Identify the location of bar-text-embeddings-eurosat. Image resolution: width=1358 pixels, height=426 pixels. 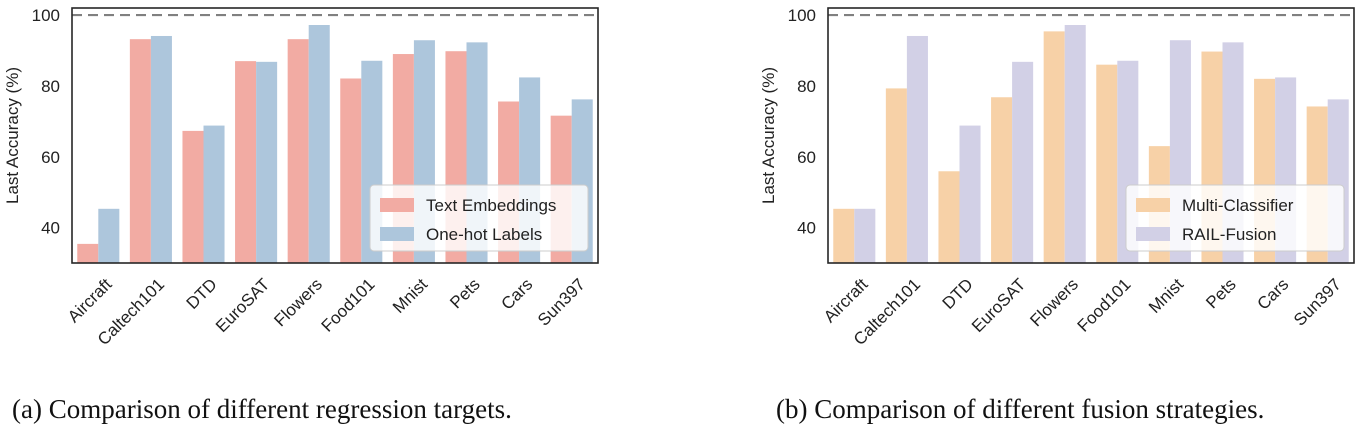
(246, 162).